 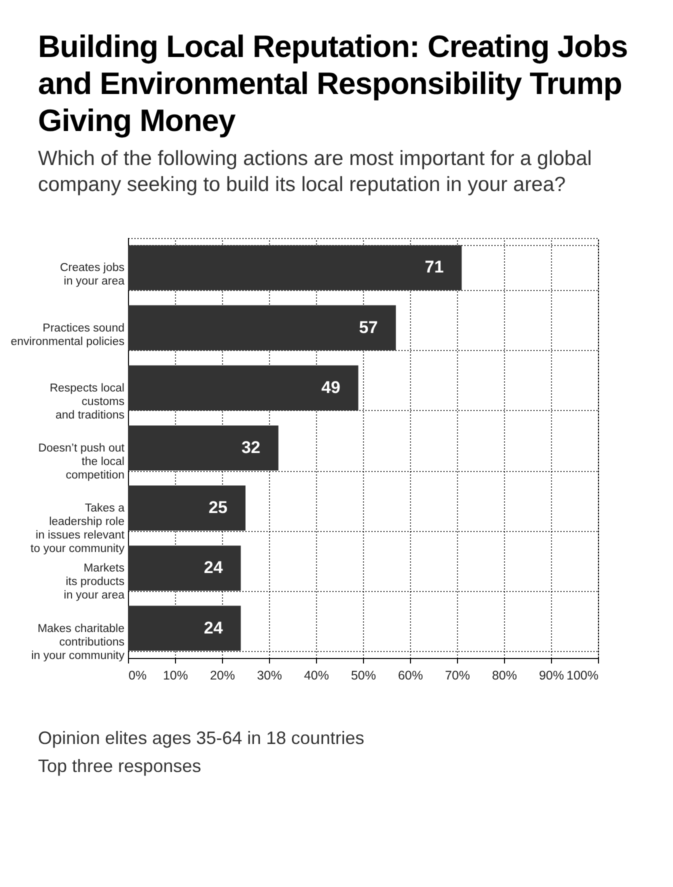 I want to click on y-tick-label: Practices sound environmental policies, so click(x=67, y=335).